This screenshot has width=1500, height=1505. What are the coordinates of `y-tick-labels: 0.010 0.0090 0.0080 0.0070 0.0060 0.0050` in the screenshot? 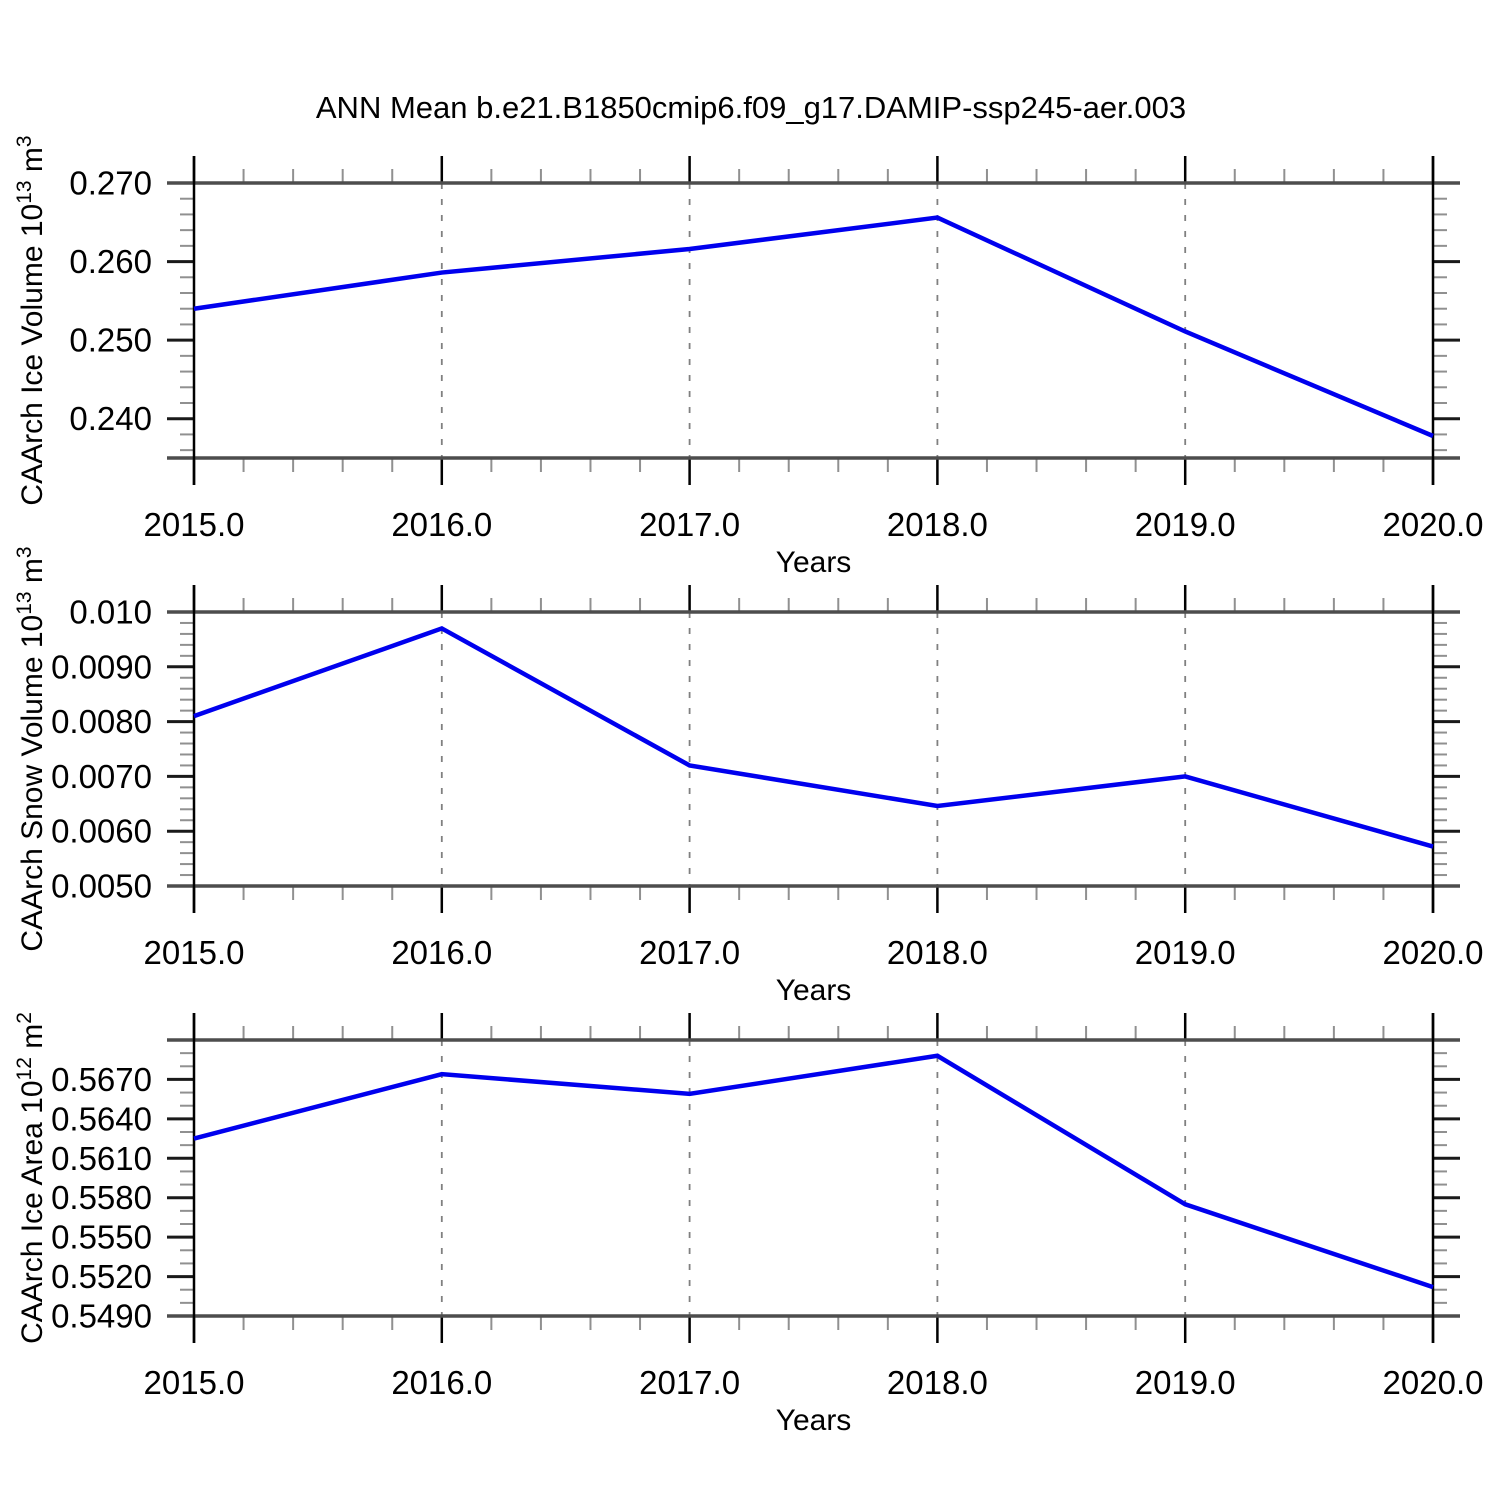 It's located at (101, 749).